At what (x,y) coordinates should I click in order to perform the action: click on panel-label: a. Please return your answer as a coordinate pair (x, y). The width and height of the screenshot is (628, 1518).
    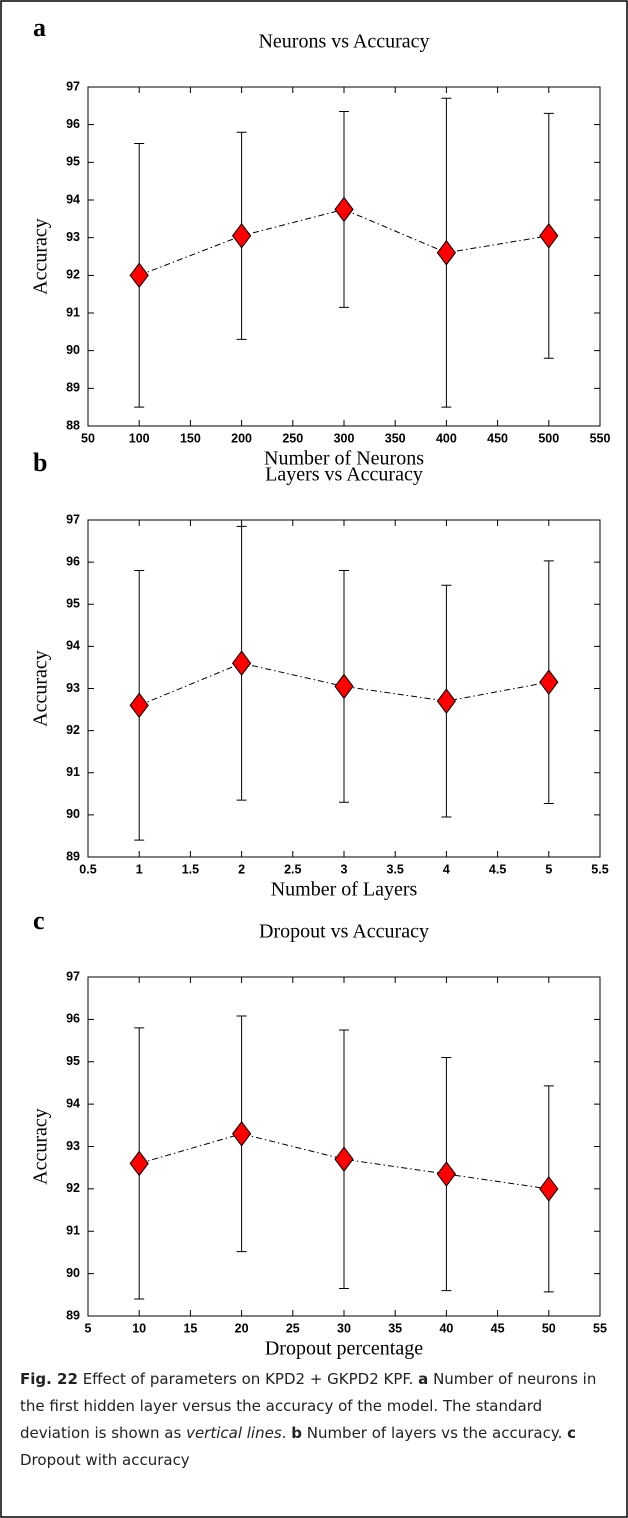
    Looking at the image, I should click on (39, 27).